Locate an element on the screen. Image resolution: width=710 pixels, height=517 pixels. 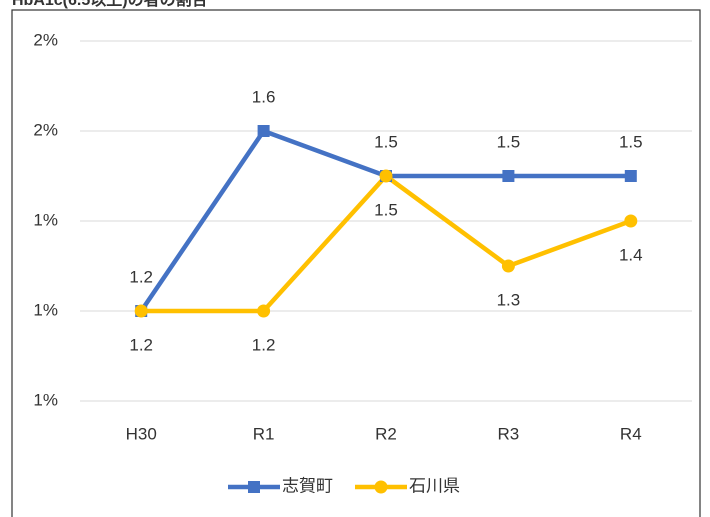
x-tick-label: R2 is located at coordinates (386, 433).